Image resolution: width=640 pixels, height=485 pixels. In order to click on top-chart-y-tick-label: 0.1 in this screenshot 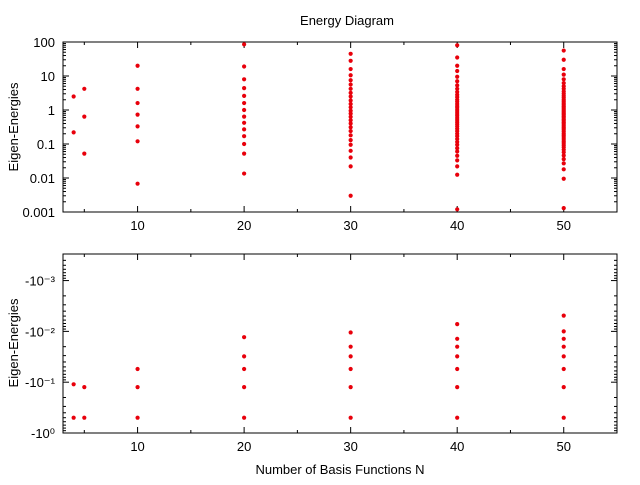, I will do `click(46, 144)`.